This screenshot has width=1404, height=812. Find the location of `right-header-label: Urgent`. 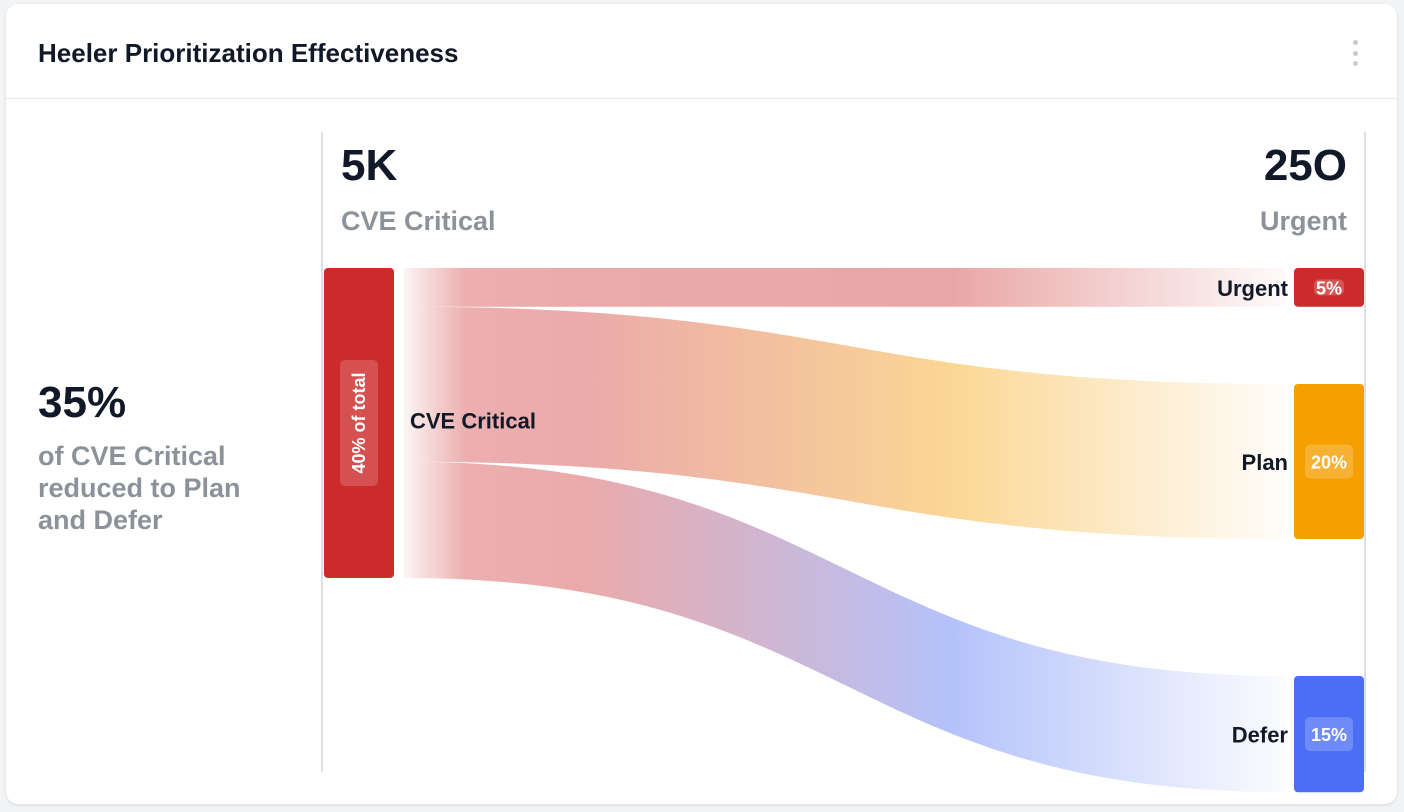

right-header-label: Urgent is located at coordinates (1303, 221).